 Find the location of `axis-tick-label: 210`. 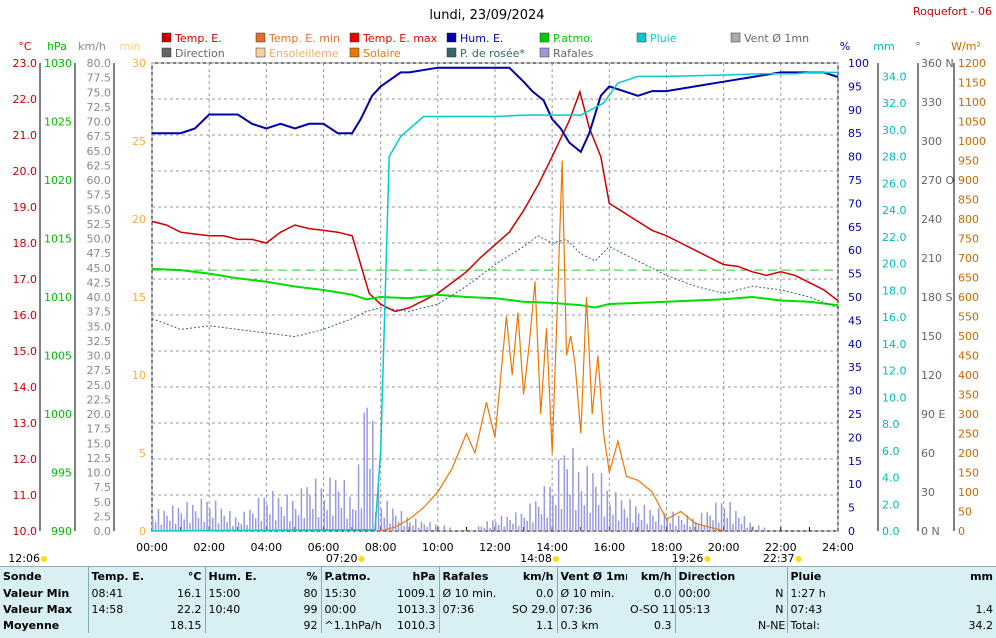

axis-tick-label: 210 is located at coordinates (931, 258).